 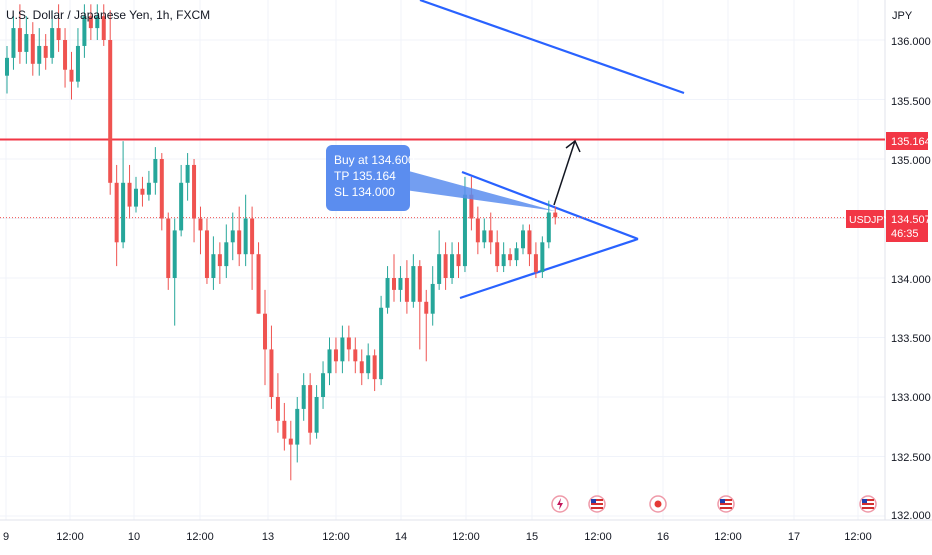 What do you see at coordinates (658, 504) in the screenshot?
I see `record-icon` at bounding box center [658, 504].